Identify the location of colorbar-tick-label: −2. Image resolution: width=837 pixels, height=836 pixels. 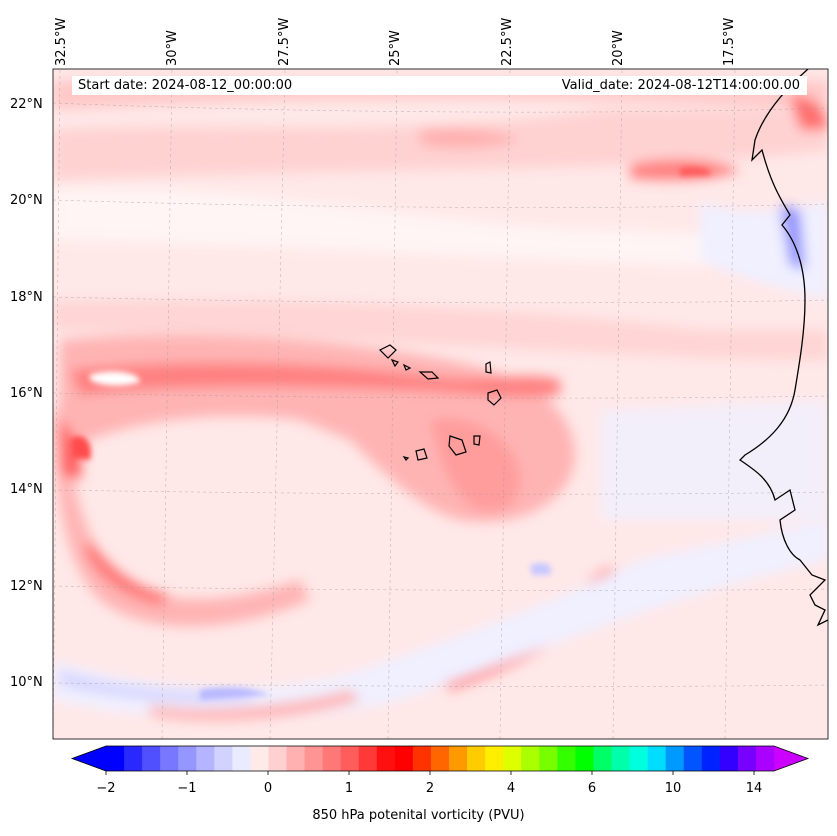
(106, 788).